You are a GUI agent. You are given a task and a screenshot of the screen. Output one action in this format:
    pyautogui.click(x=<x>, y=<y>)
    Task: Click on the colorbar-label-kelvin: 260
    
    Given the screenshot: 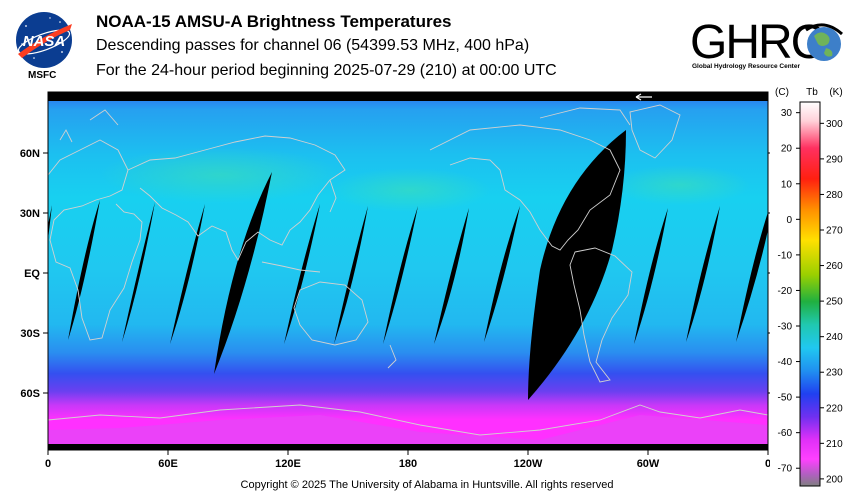 What is the action you would take?
    pyautogui.click(x=834, y=266)
    